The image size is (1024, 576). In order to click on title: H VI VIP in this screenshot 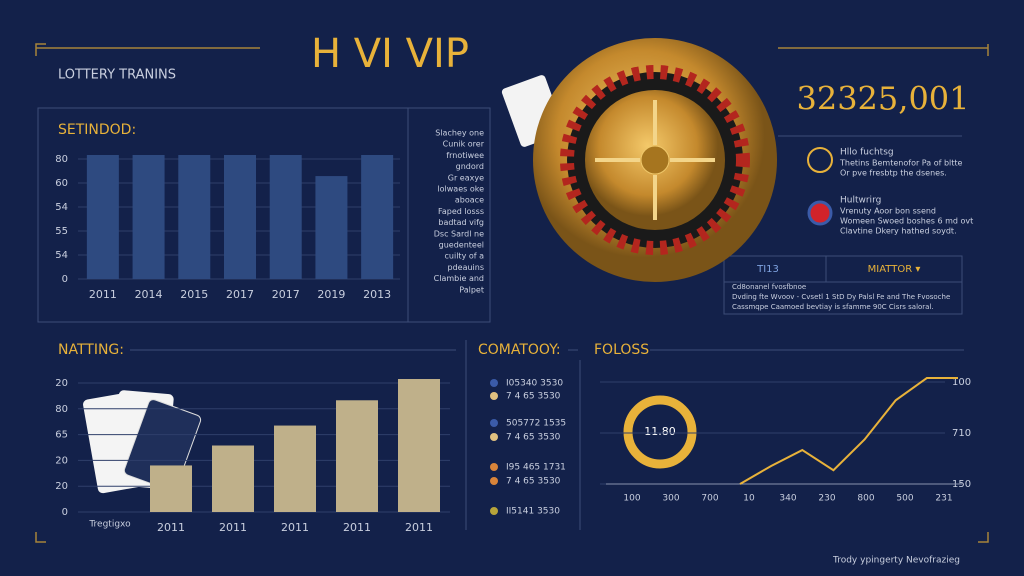, I will do `click(390, 54)`.